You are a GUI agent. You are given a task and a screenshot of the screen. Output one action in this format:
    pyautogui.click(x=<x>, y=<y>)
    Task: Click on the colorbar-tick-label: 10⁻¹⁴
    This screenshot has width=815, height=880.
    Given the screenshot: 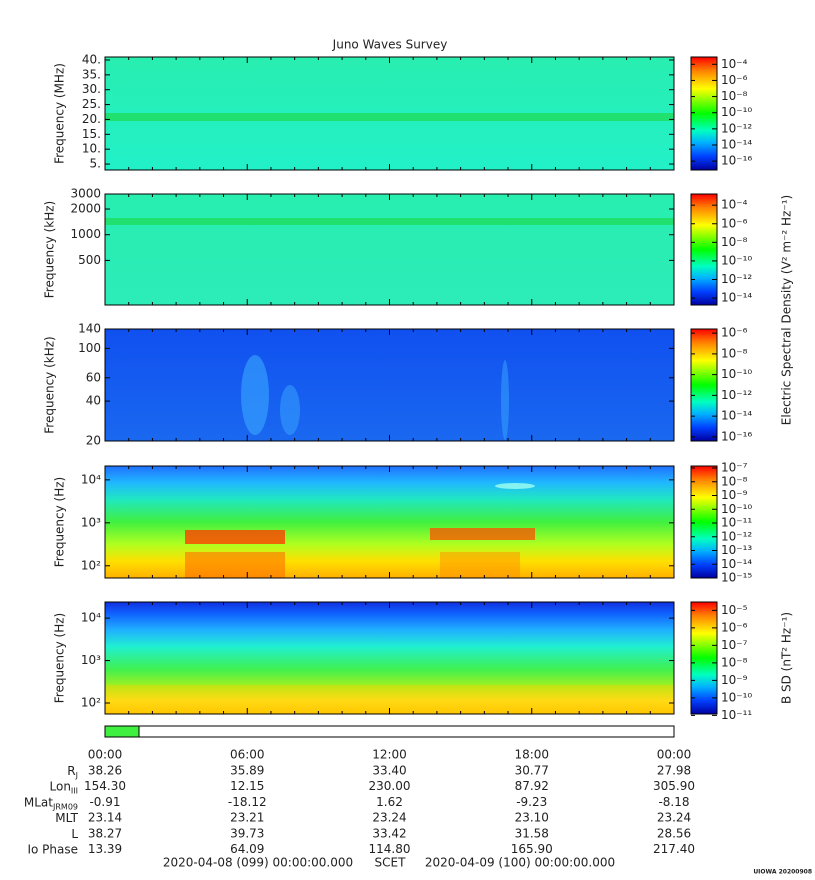 What is the action you would take?
    pyautogui.click(x=736, y=298)
    